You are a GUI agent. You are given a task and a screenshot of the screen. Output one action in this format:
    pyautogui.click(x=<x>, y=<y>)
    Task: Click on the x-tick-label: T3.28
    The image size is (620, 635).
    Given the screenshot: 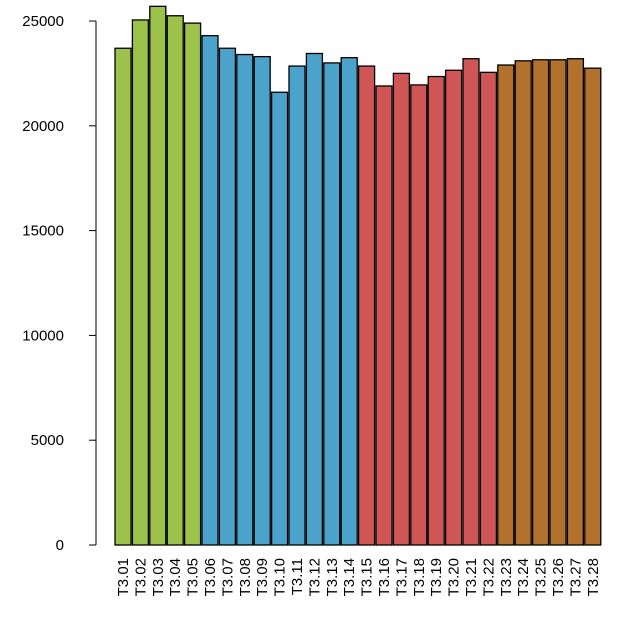 What is the action you would take?
    pyautogui.click(x=593, y=577)
    